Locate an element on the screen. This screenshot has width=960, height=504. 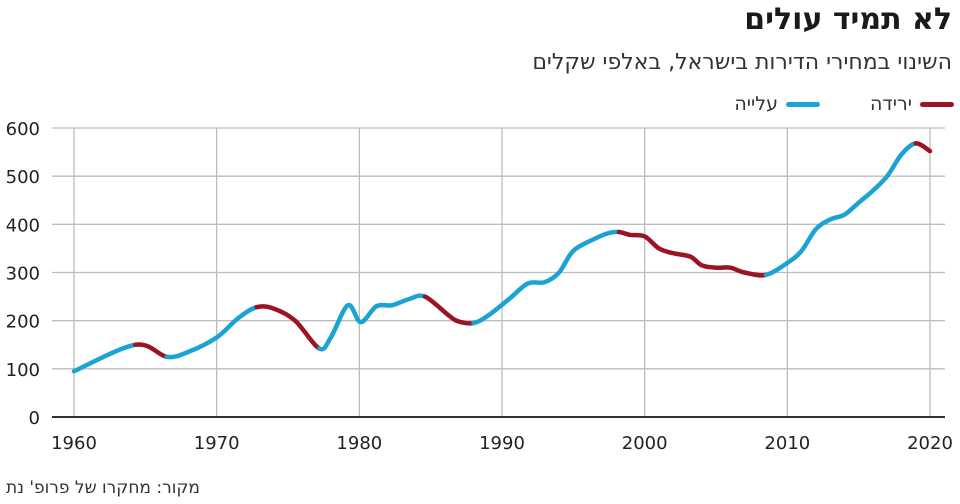
y-tick-label: 600 is located at coordinates (23, 129).